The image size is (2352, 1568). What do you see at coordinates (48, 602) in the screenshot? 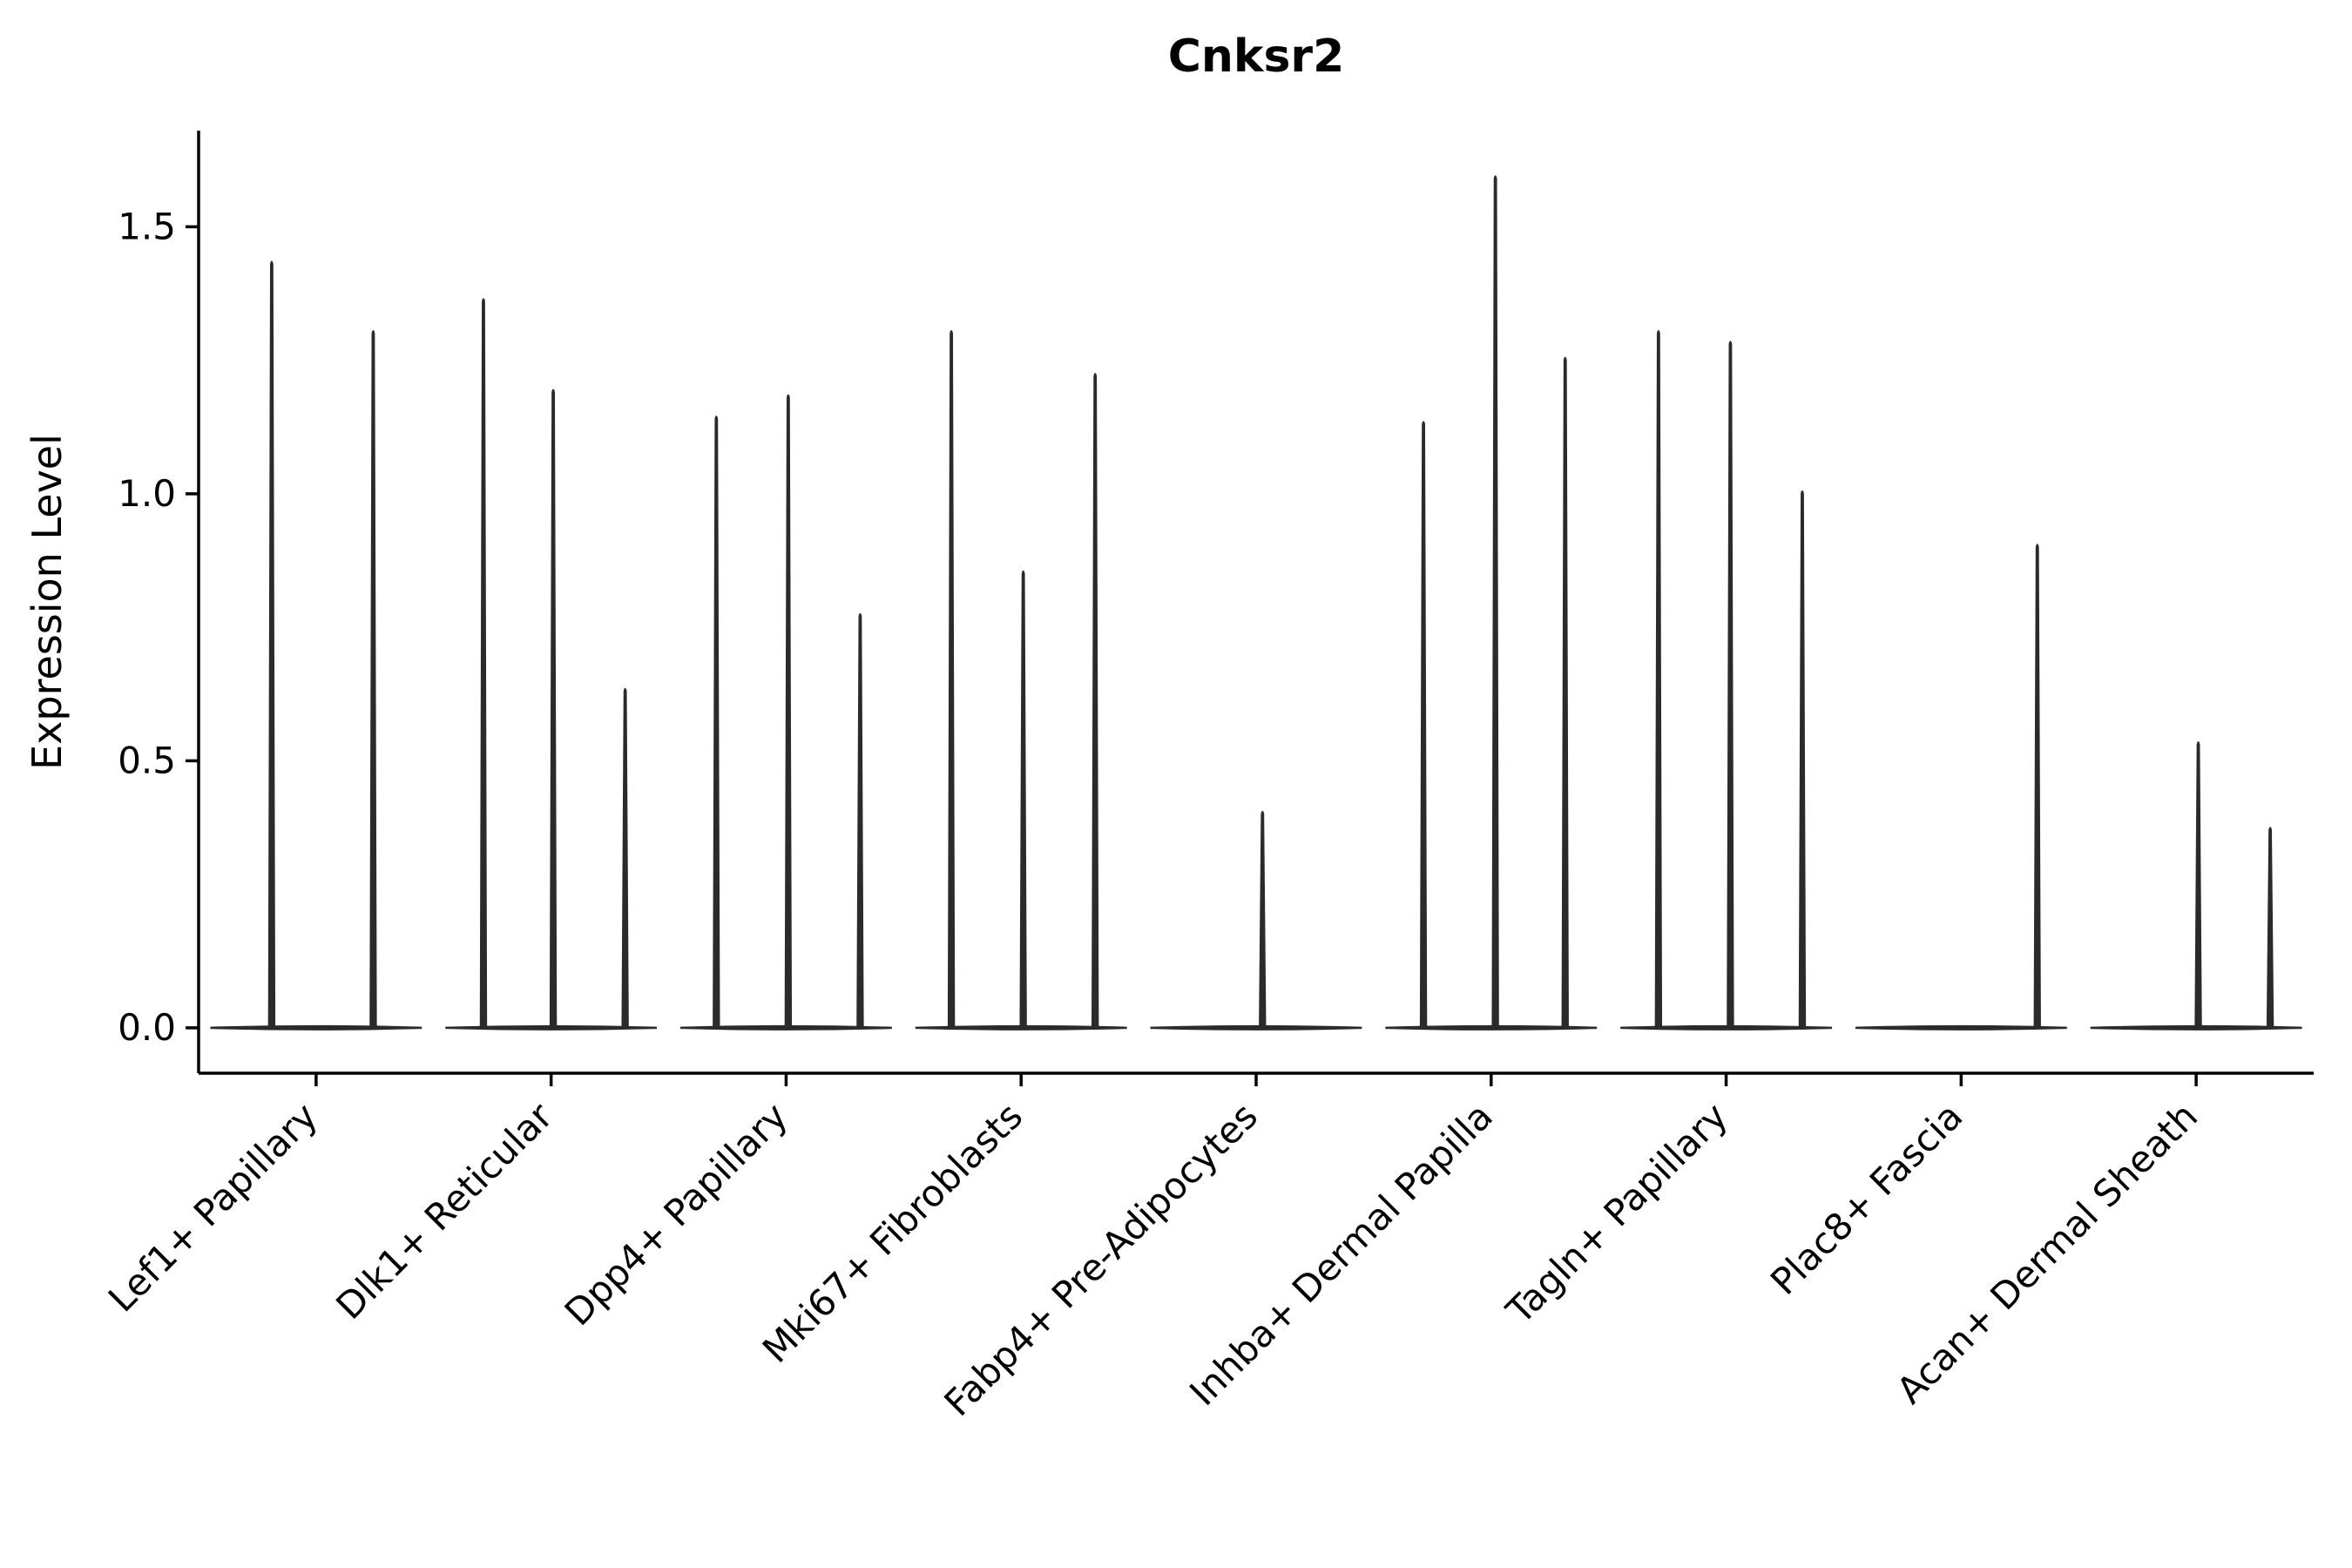
I see `y-axis-label: Expression Level` at bounding box center [48, 602].